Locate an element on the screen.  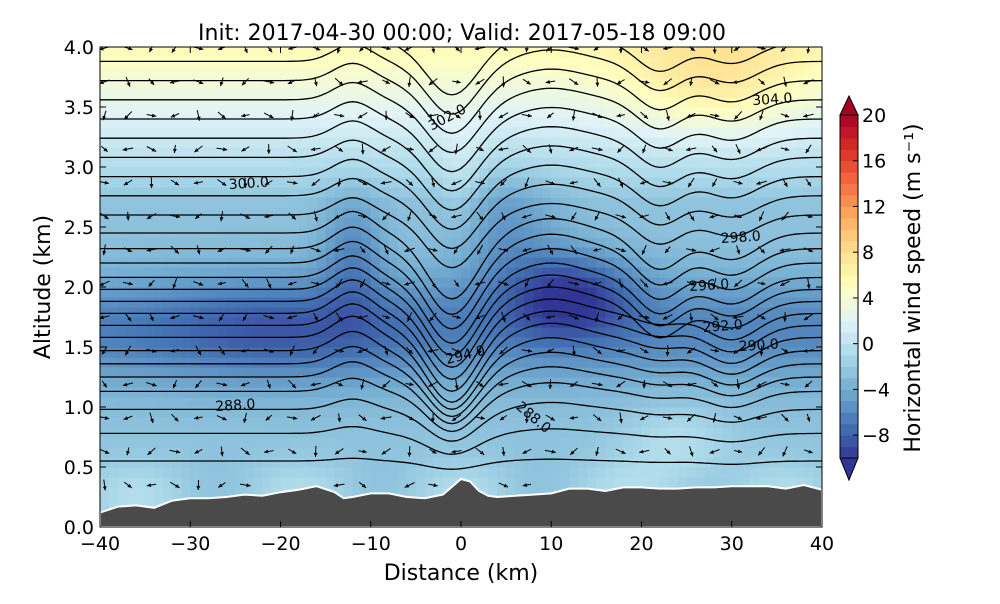
colorbar-tick-label: 0 is located at coordinates (868, 345).